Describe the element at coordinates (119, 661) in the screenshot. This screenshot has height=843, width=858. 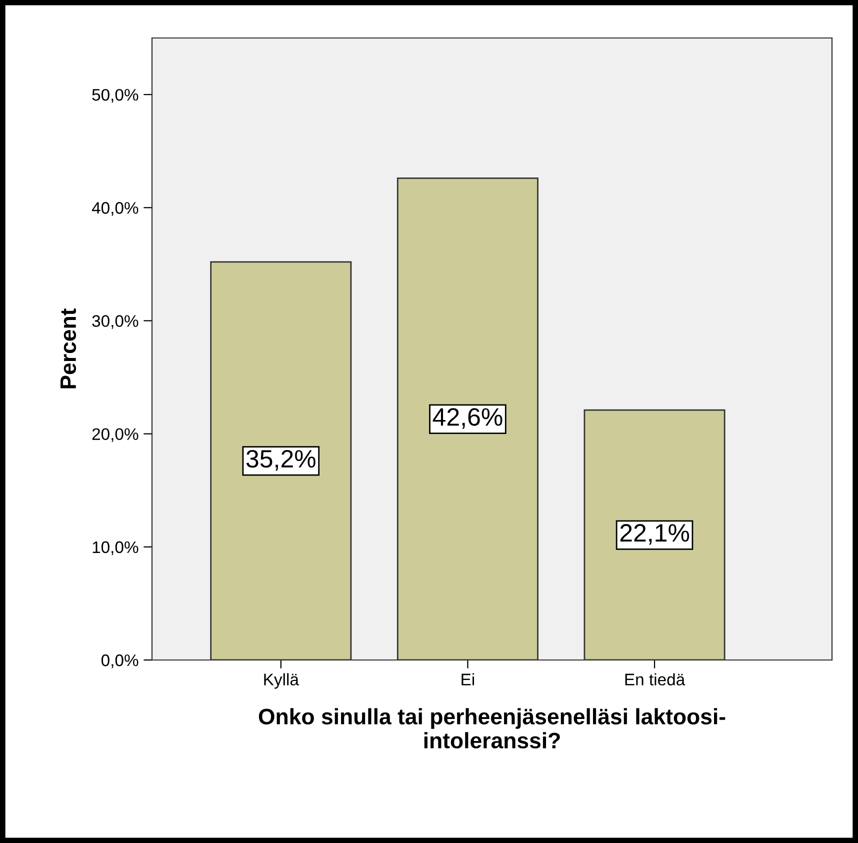
I see `y-tick-label: 0,0%` at that location.